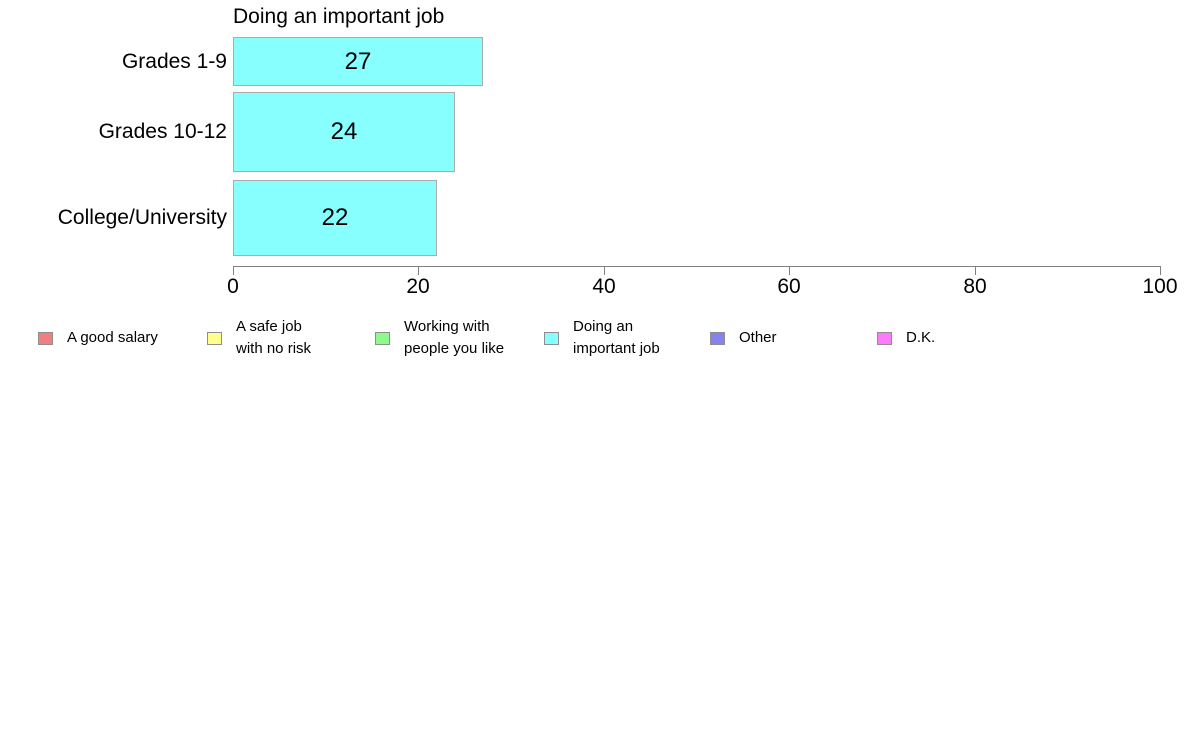  What do you see at coordinates (975, 286) in the screenshot?
I see `x-tick-label-4: 80` at bounding box center [975, 286].